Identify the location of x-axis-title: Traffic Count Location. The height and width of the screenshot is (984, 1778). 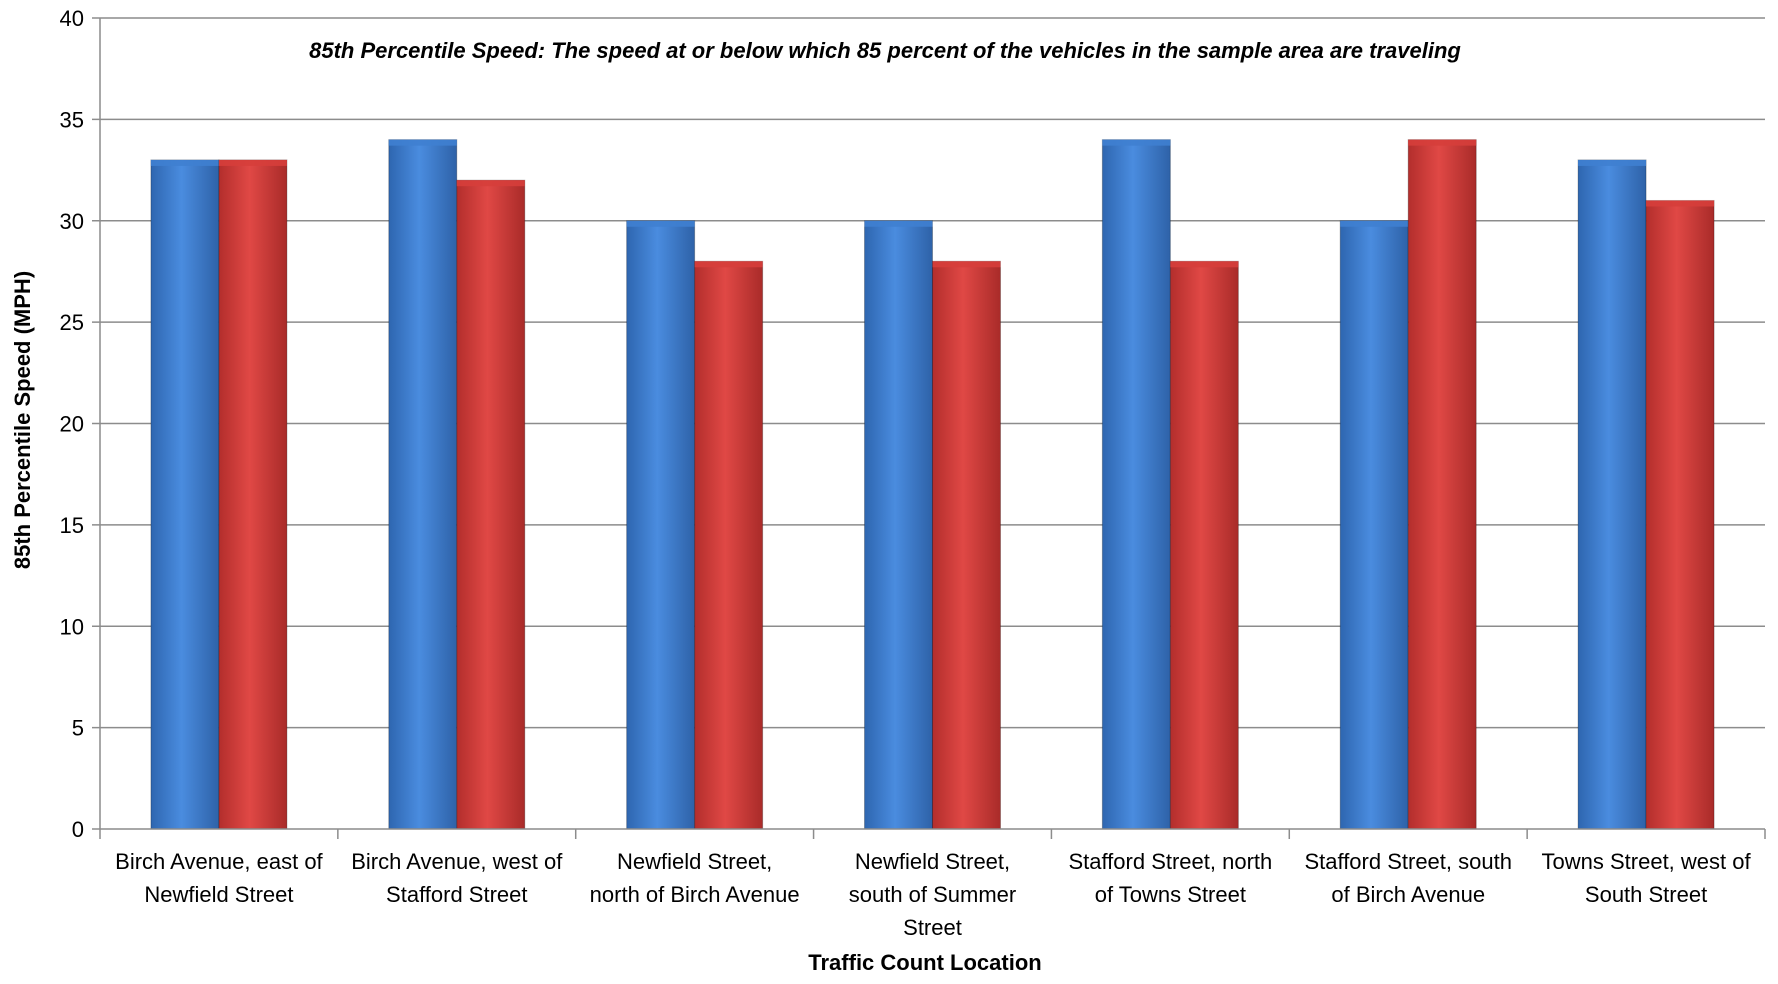
(924, 962).